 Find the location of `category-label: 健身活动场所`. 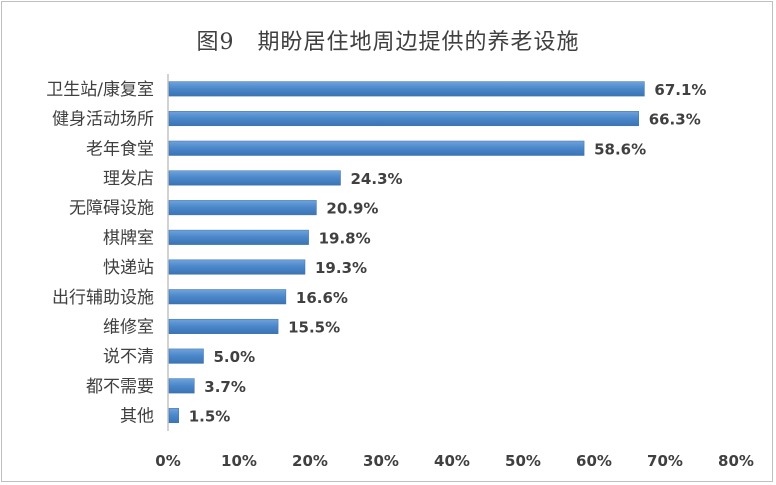

category-label: 健身活动场所 is located at coordinates (103, 120).